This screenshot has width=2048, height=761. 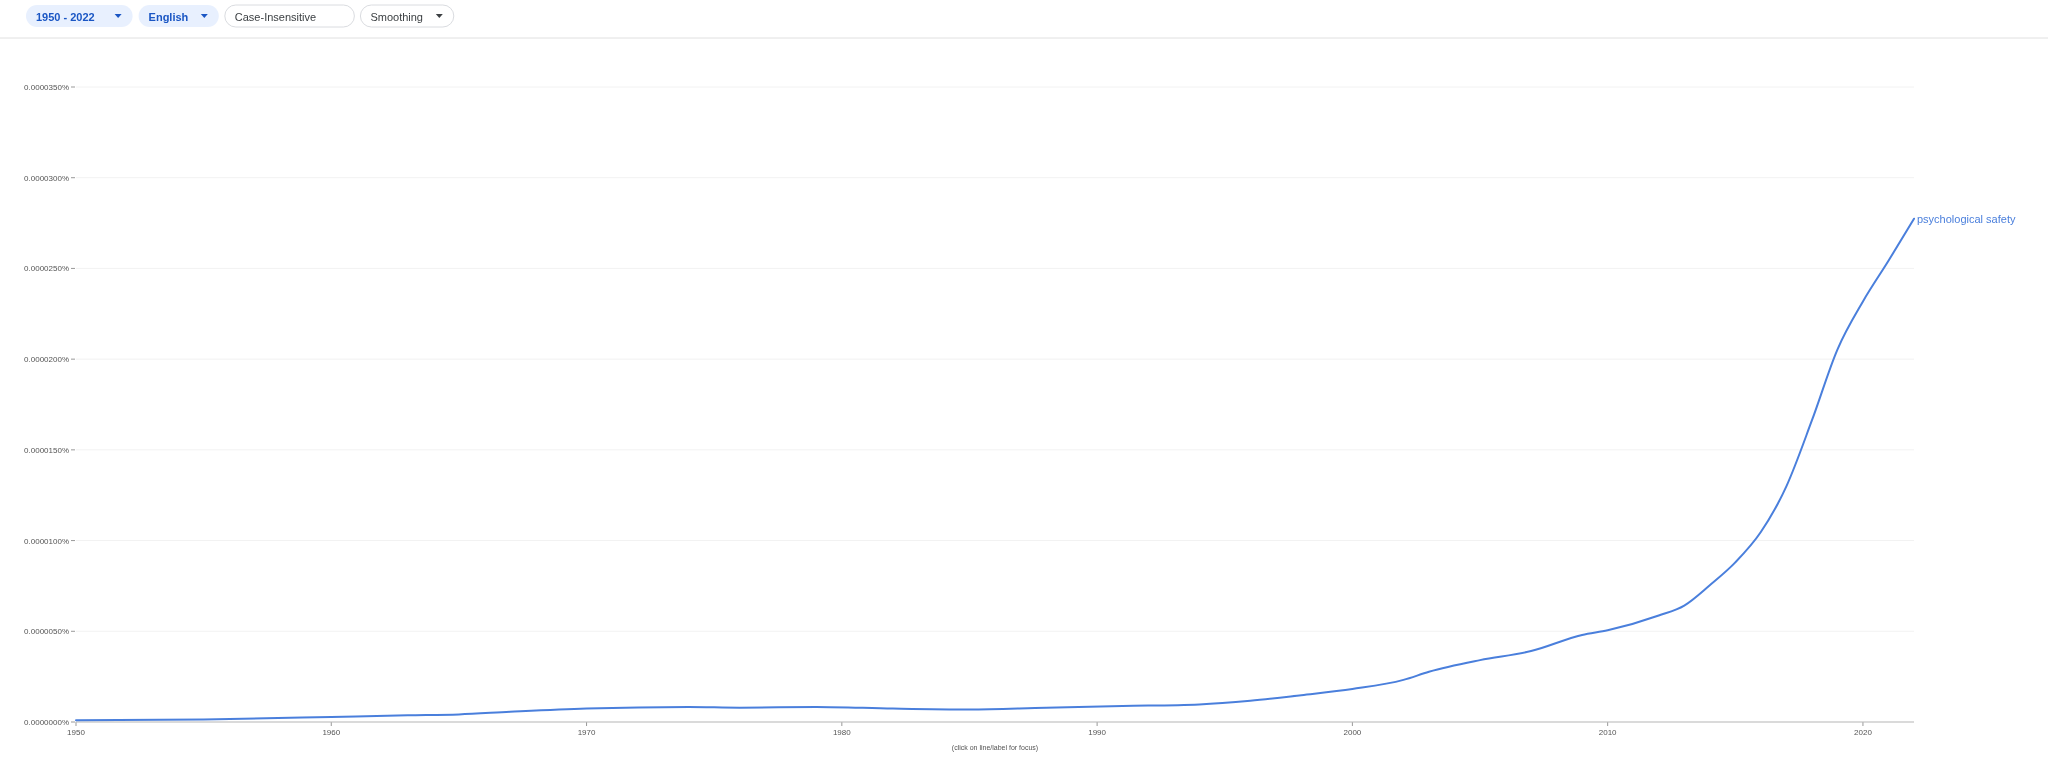 I want to click on text: Smoothing, so click(x=396, y=16).